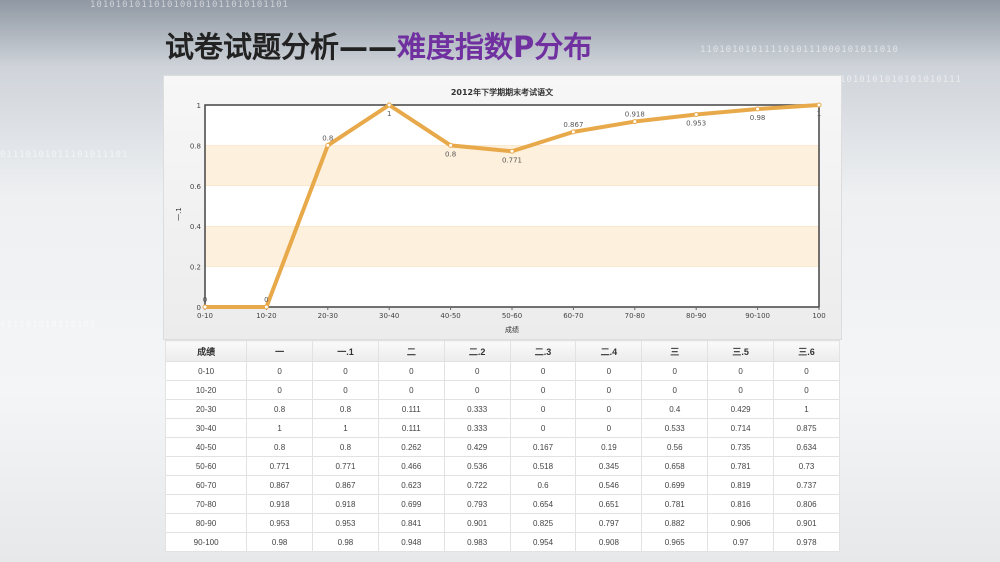  Describe the element at coordinates (512, 329) in the screenshot. I see `x-axis-label: 成绩` at that location.